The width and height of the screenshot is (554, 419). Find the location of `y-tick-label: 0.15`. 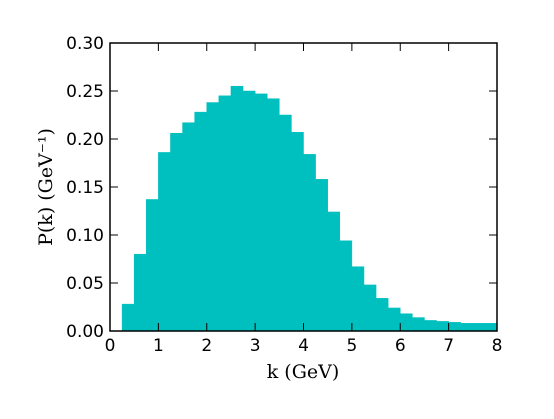

y-tick-label: 0.15 is located at coordinates (85, 188).